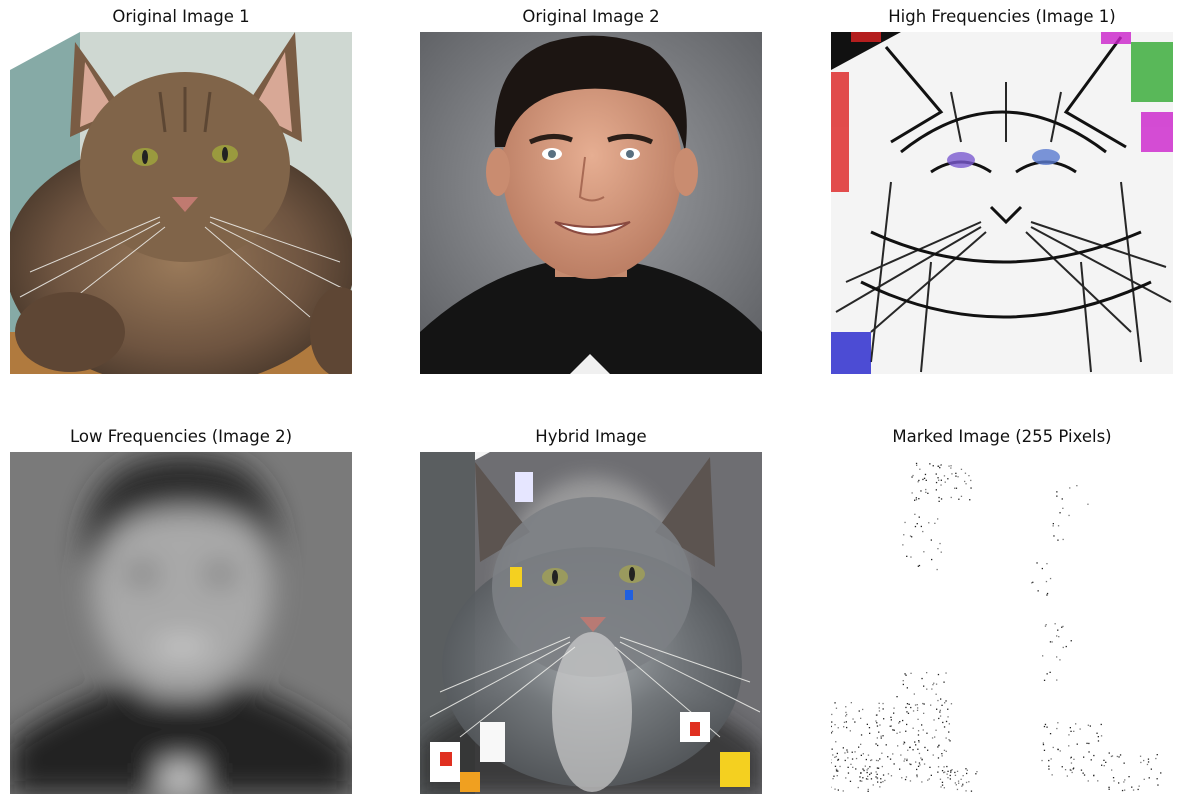 The height and width of the screenshot is (804, 1182). Describe the element at coordinates (591, 623) in the screenshot. I see `hybrid-image` at that location.